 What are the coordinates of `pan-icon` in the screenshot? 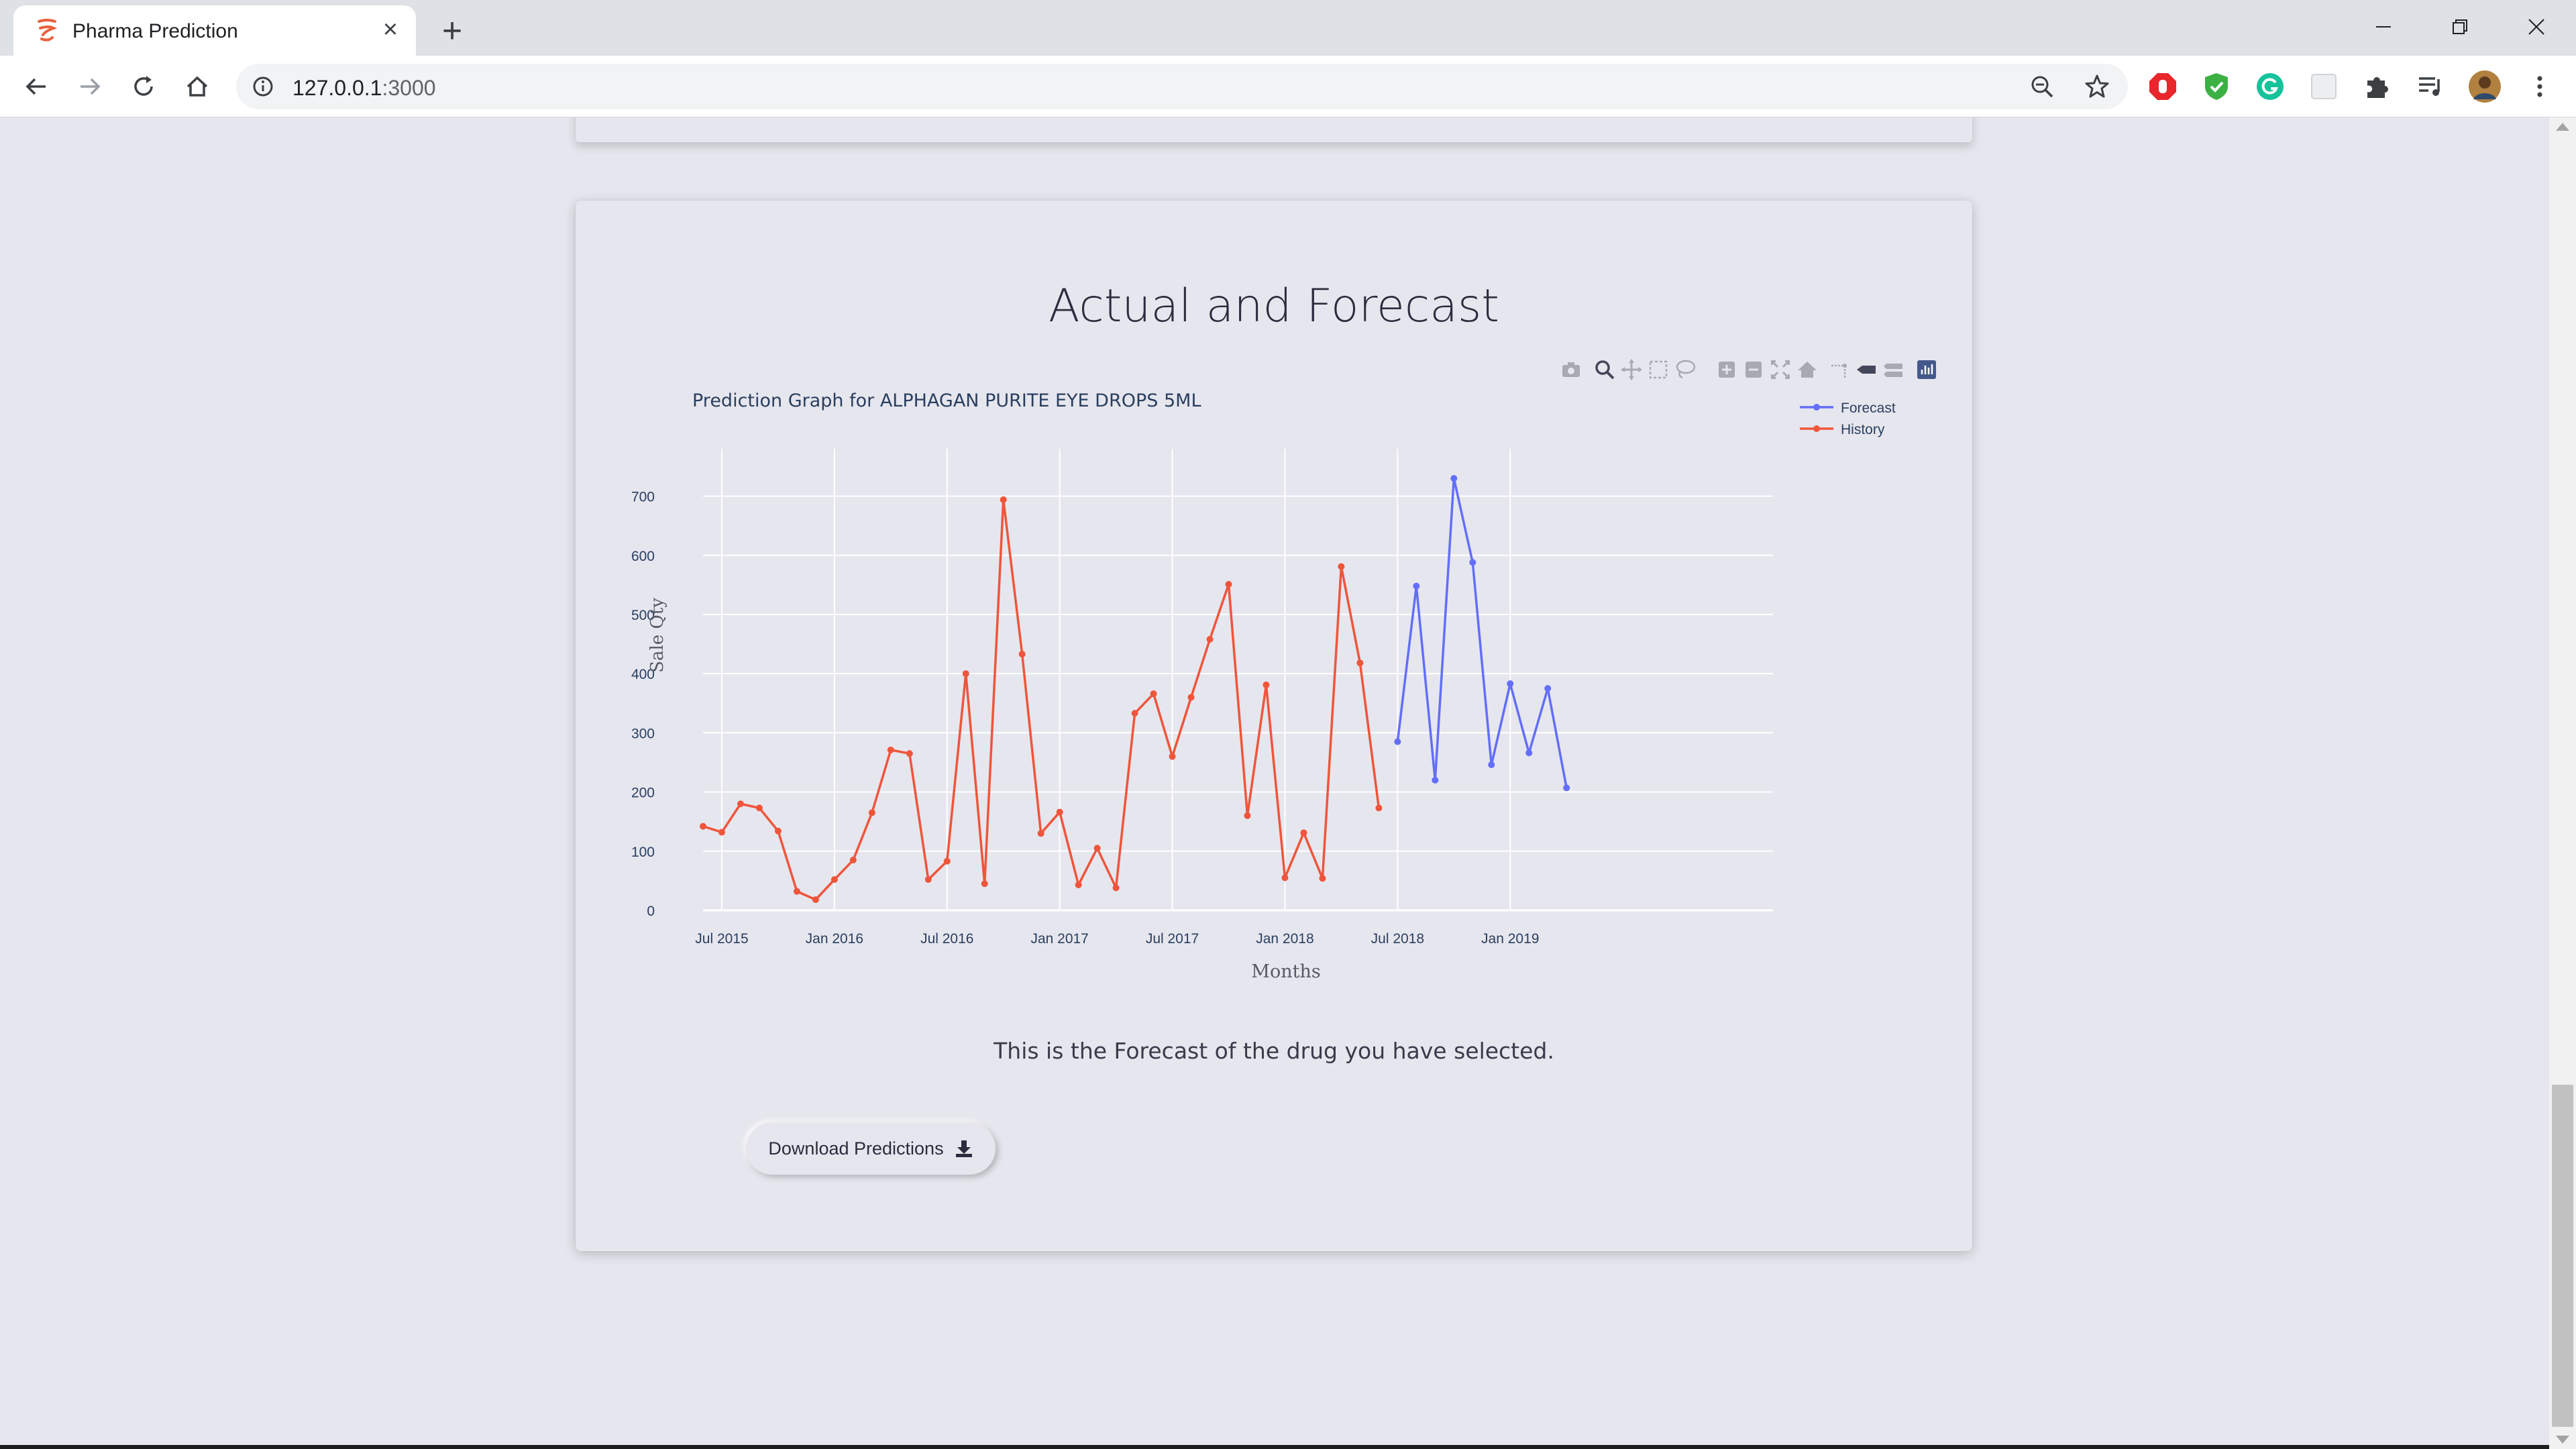 It's located at (1631, 370).